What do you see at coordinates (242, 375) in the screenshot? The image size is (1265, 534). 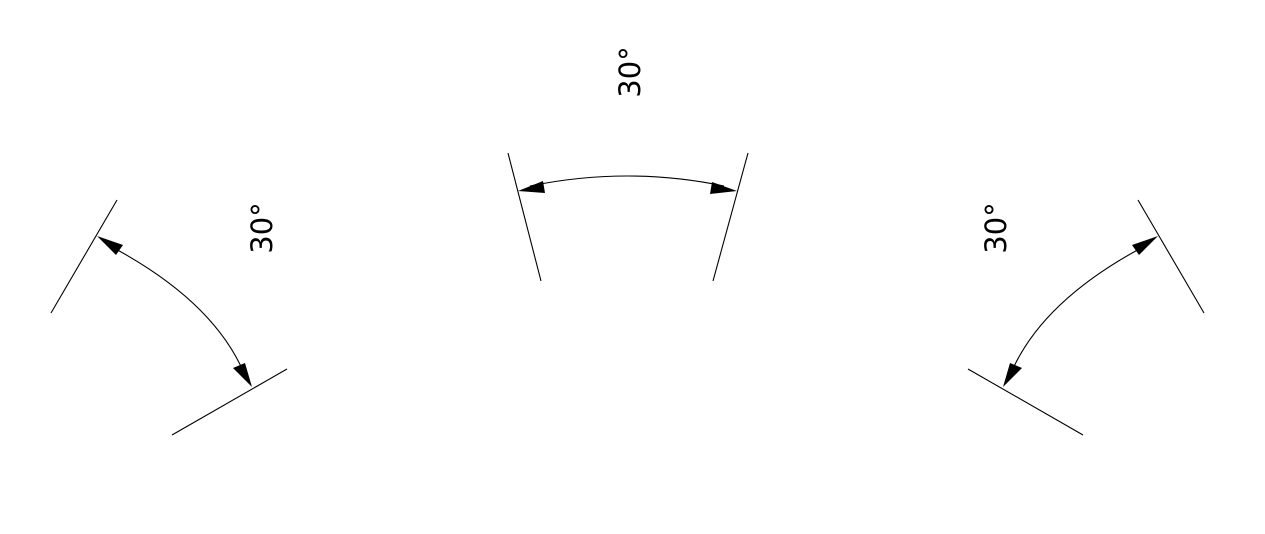 I see `left-arrowhead-lower` at bounding box center [242, 375].